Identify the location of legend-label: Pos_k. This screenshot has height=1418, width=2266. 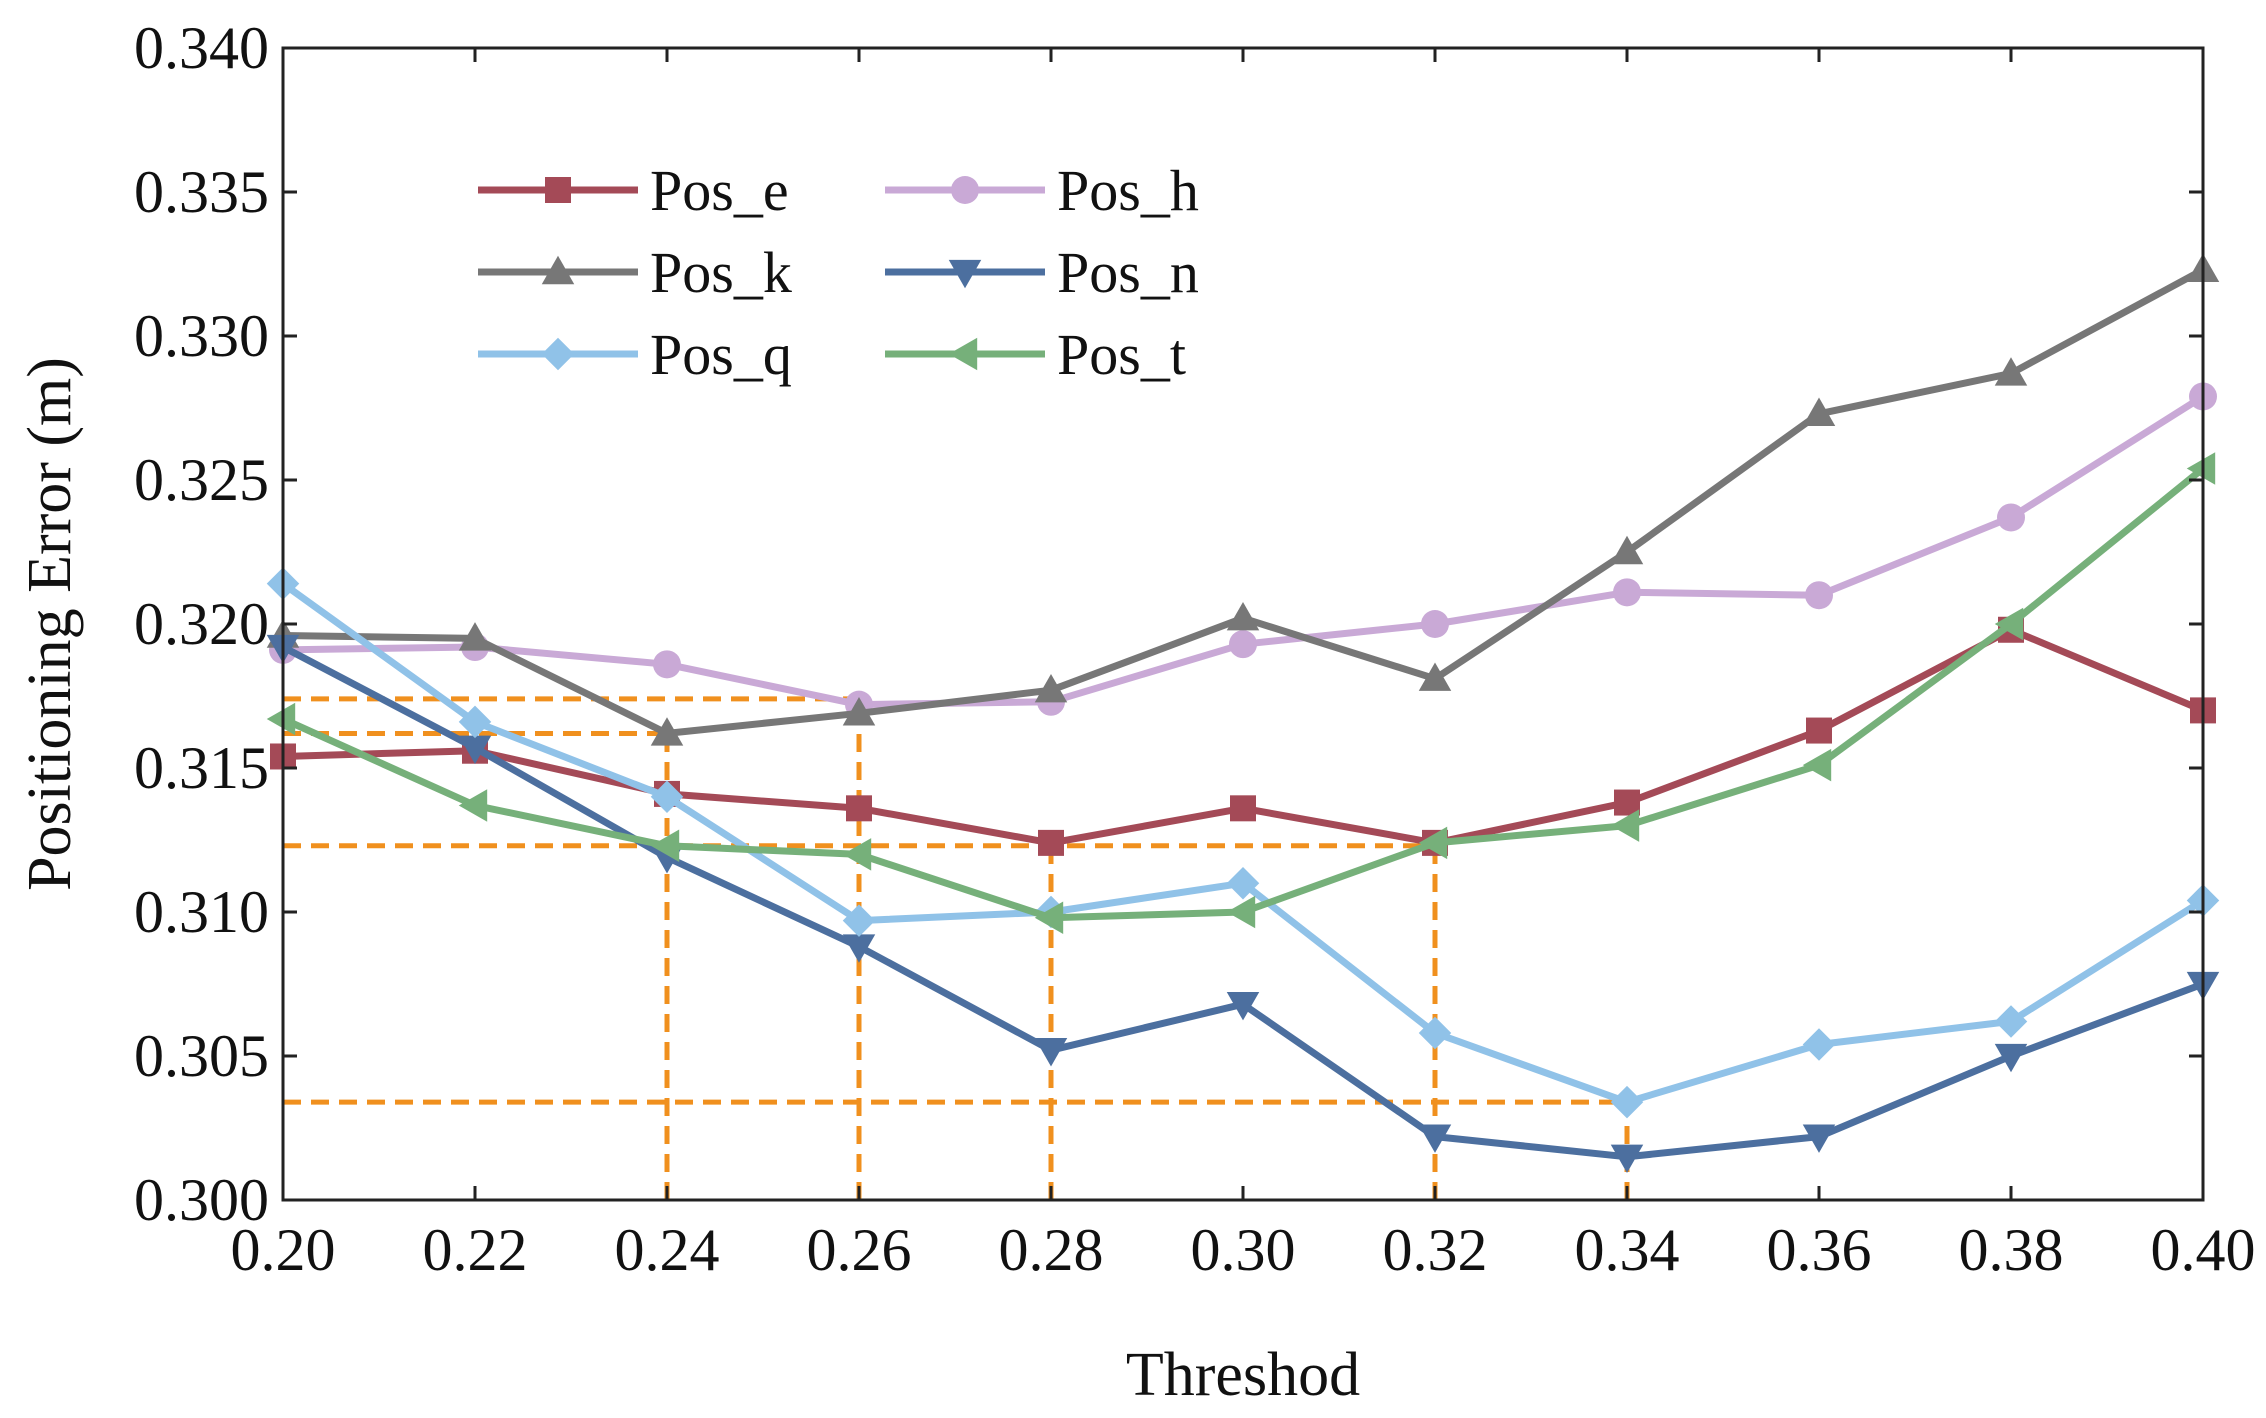
(721, 272).